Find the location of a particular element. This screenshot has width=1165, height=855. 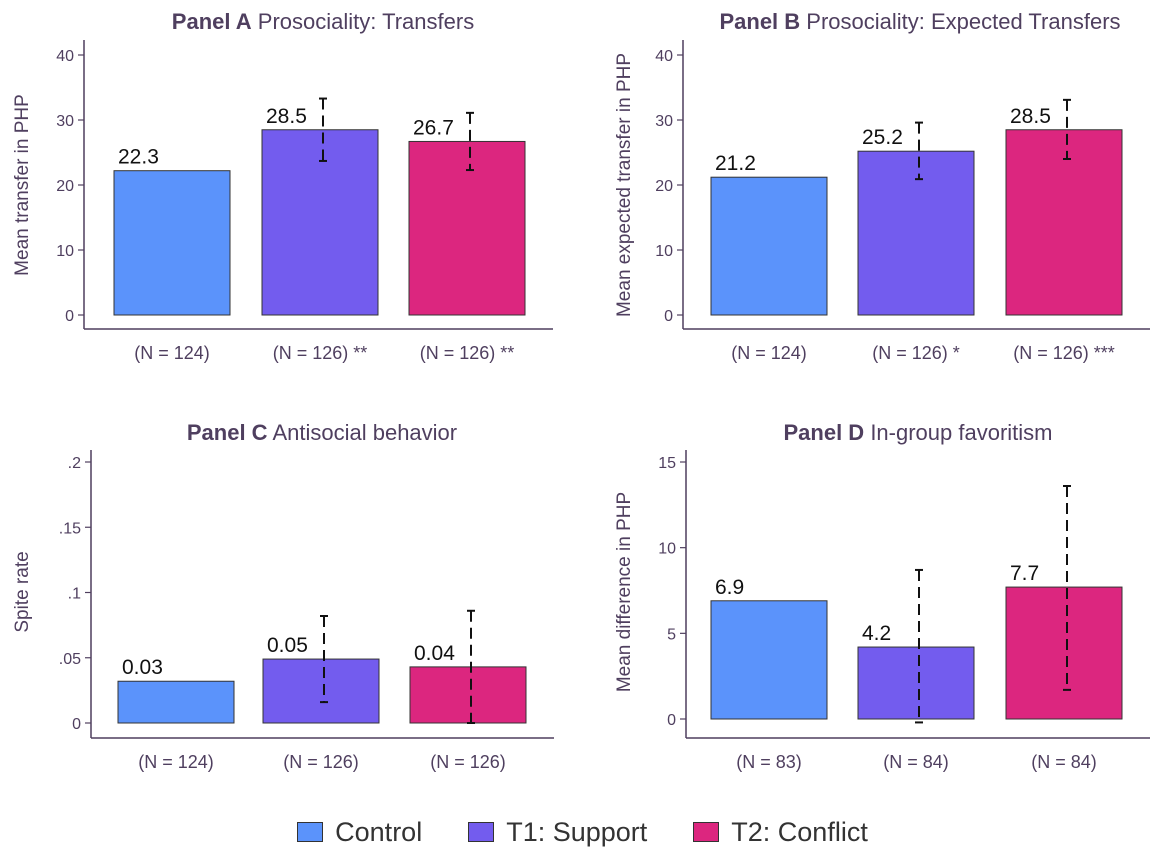

legend-swatch-support is located at coordinates (481, 832).